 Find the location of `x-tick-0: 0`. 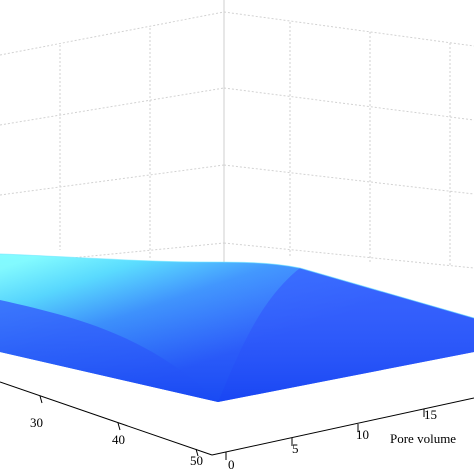

x-tick-0: 0 is located at coordinates (231, 464).